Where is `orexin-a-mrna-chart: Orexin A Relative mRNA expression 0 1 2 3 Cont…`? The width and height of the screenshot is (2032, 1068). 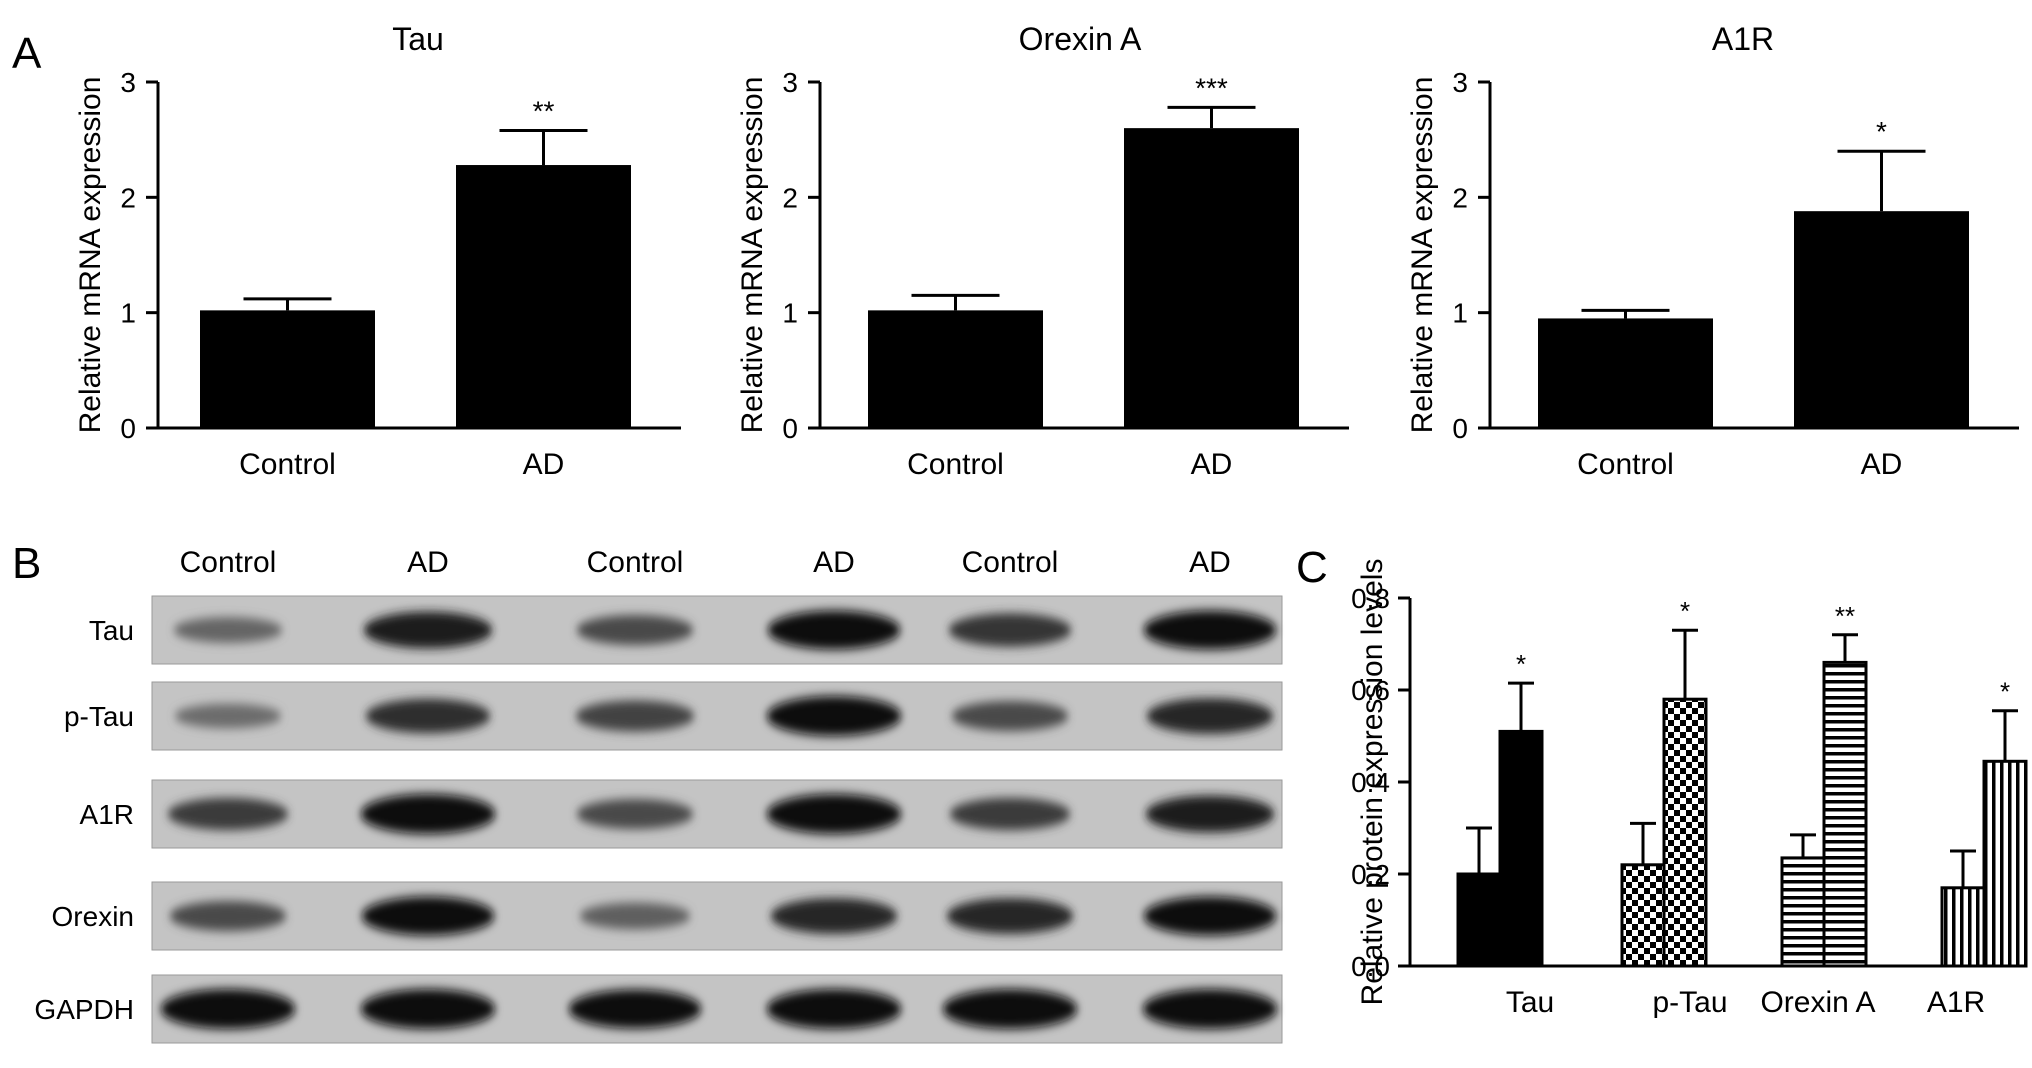
orexin-a-mrna-chart: Orexin A Relative mRNA expression 0 1 2 3 Cont… is located at coordinates (1042, 251).